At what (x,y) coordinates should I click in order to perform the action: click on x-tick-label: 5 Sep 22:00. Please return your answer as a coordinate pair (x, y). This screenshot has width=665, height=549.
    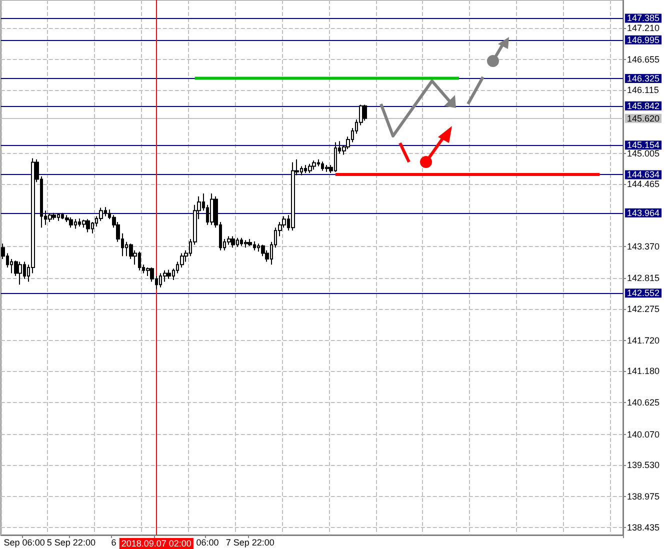
    Looking at the image, I should click on (71, 543).